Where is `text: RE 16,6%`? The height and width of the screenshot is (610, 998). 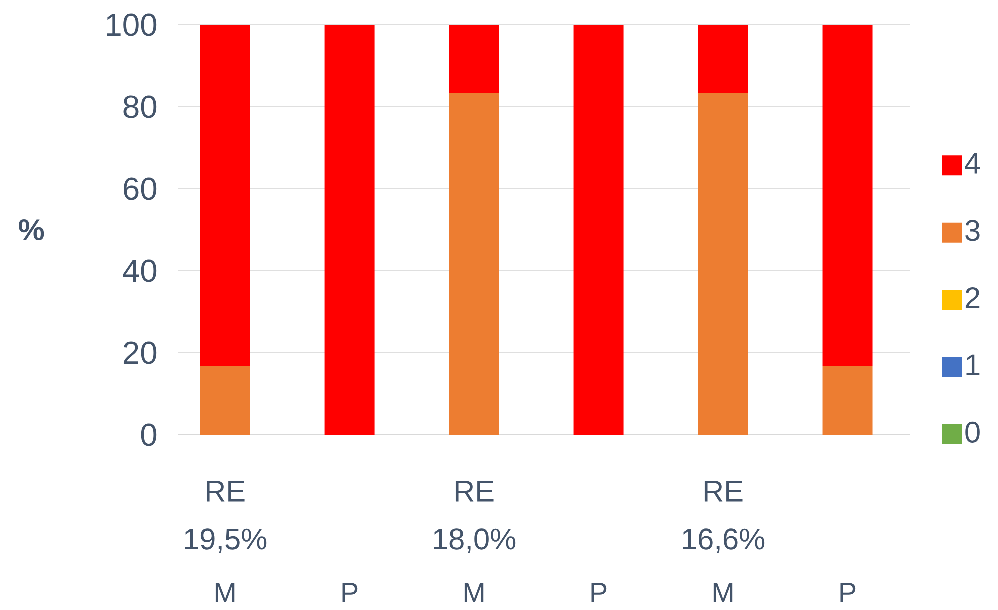
text: RE 16,6% is located at coordinates (724, 517).